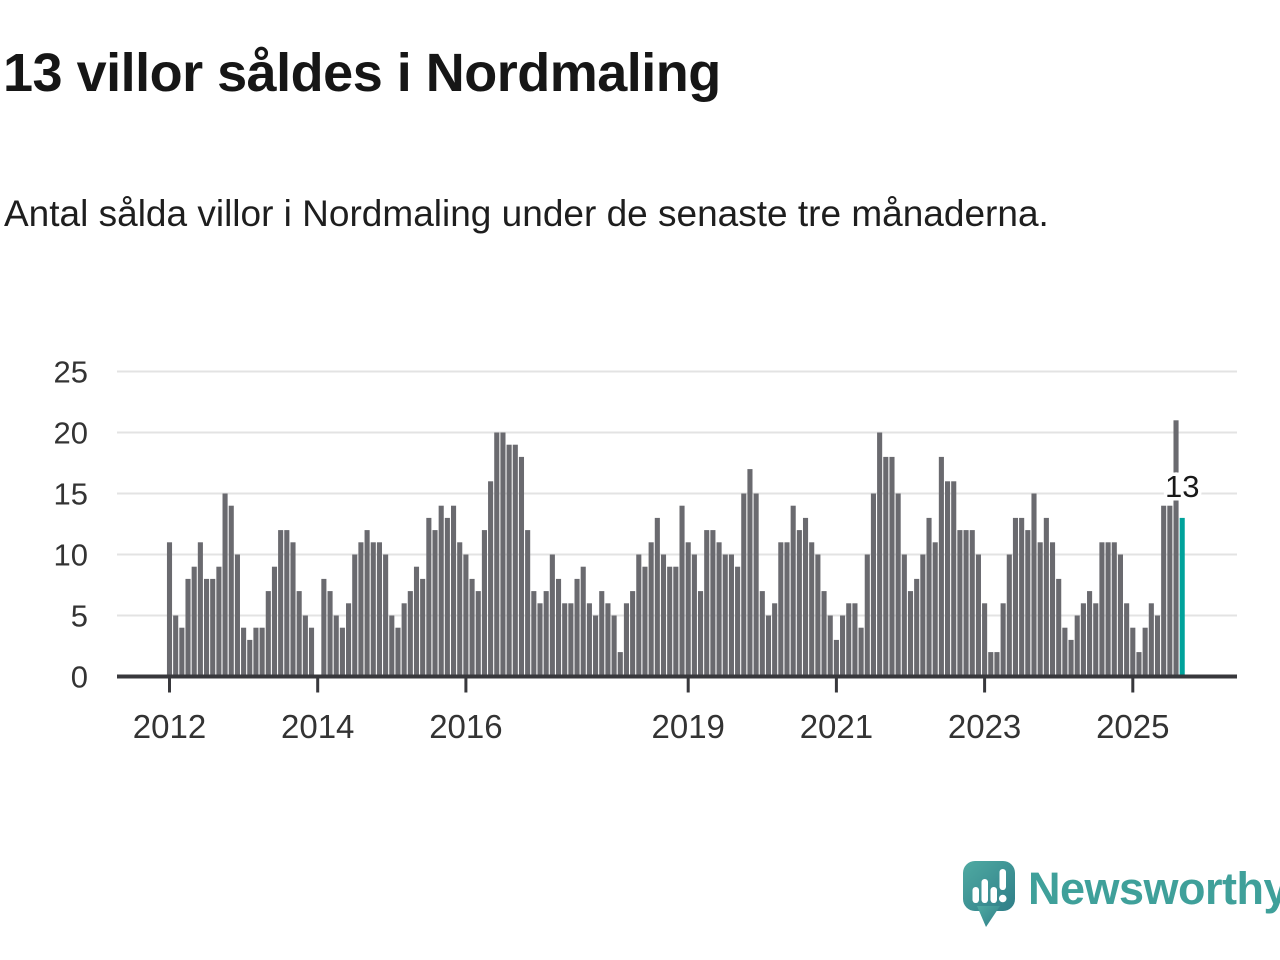 This screenshot has width=1280, height=960. What do you see at coordinates (169, 726) in the screenshot?
I see `x-tick-label: 2012` at bounding box center [169, 726].